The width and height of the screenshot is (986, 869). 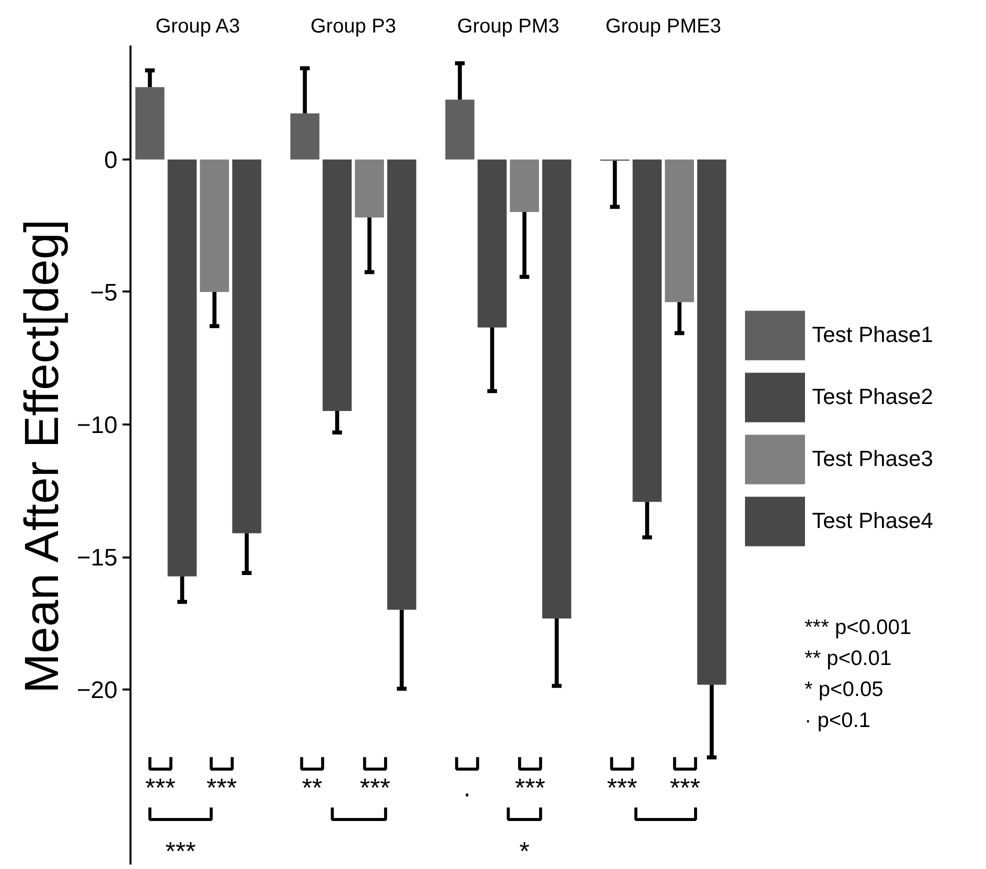 What do you see at coordinates (873, 335) in the screenshot?
I see `legend-label: Test Phase1` at bounding box center [873, 335].